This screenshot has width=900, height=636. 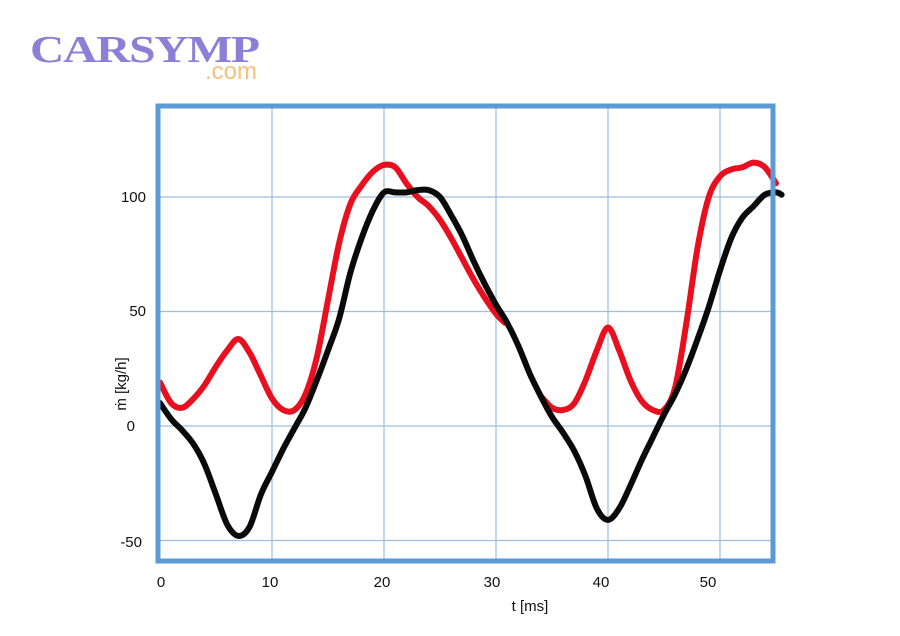 What do you see at coordinates (131, 542) in the screenshot?
I see `y-tick-label: -50` at bounding box center [131, 542].